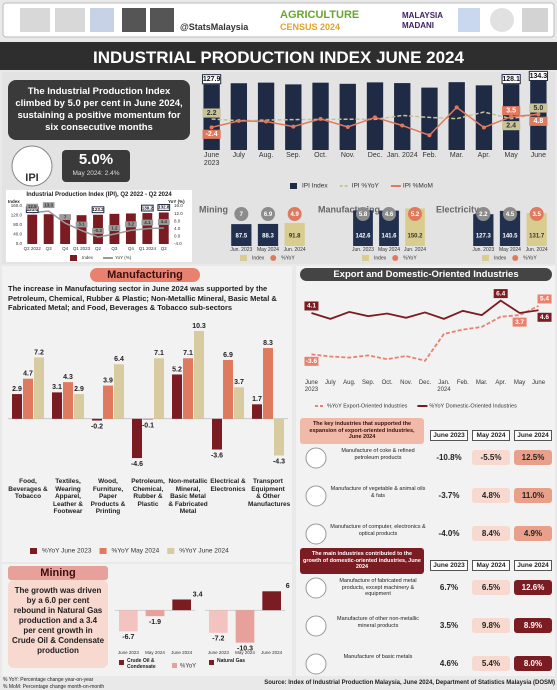 The width and height of the screenshot is (557, 690). Describe the element at coordinates (177, 236) in the screenshot. I see `y2-tick-label: 0.0` at that location.